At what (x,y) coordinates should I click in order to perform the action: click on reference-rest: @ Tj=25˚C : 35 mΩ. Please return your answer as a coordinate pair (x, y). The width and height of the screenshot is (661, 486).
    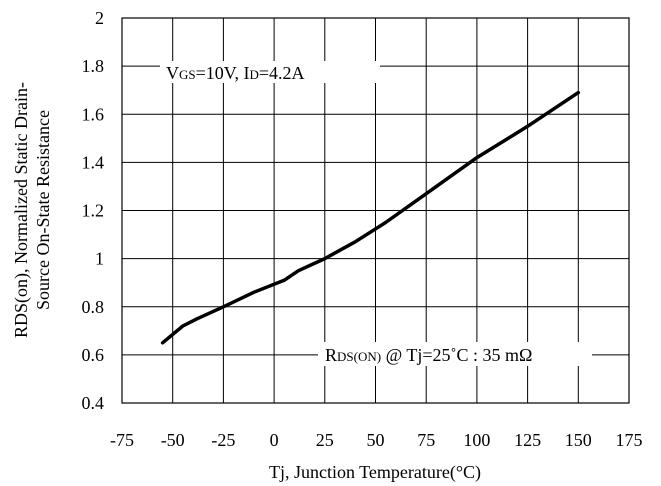
    Looking at the image, I should click on (456, 355).